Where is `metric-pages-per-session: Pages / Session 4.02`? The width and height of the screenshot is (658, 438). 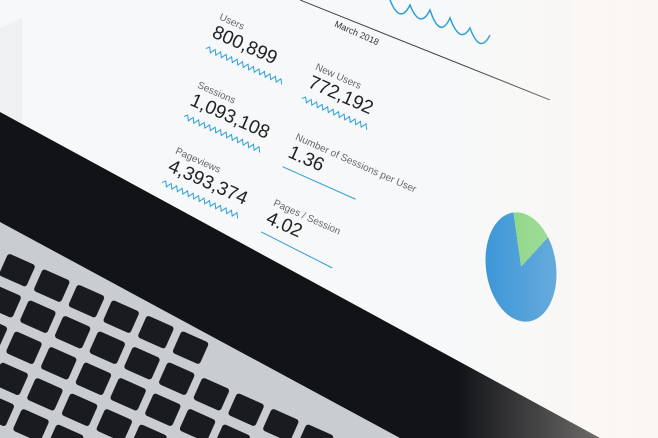 metric-pages-per-session: Pages / Session 4.02 is located at coordinates (304, 234).